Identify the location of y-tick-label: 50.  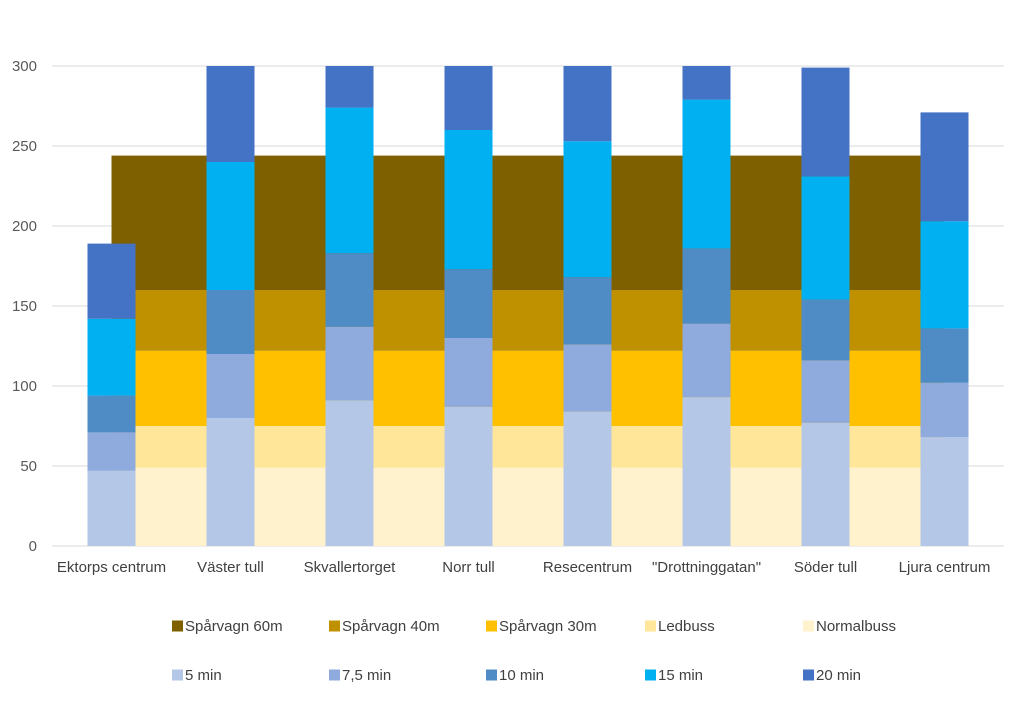
(28, 466).